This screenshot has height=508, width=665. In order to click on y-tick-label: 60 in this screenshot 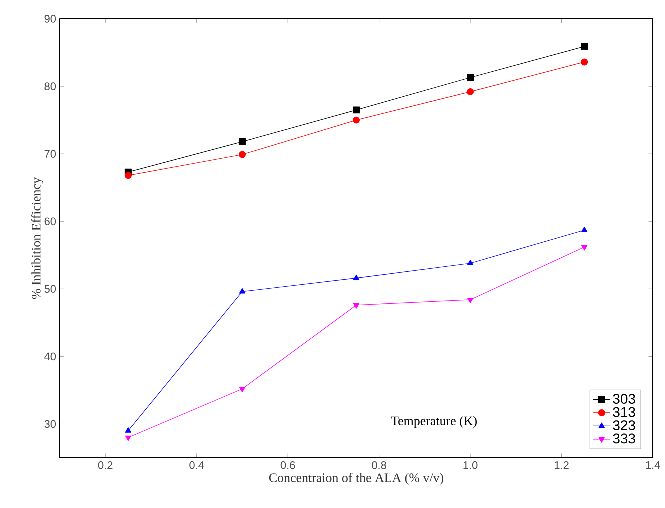, I will do `click(50, 222)`.